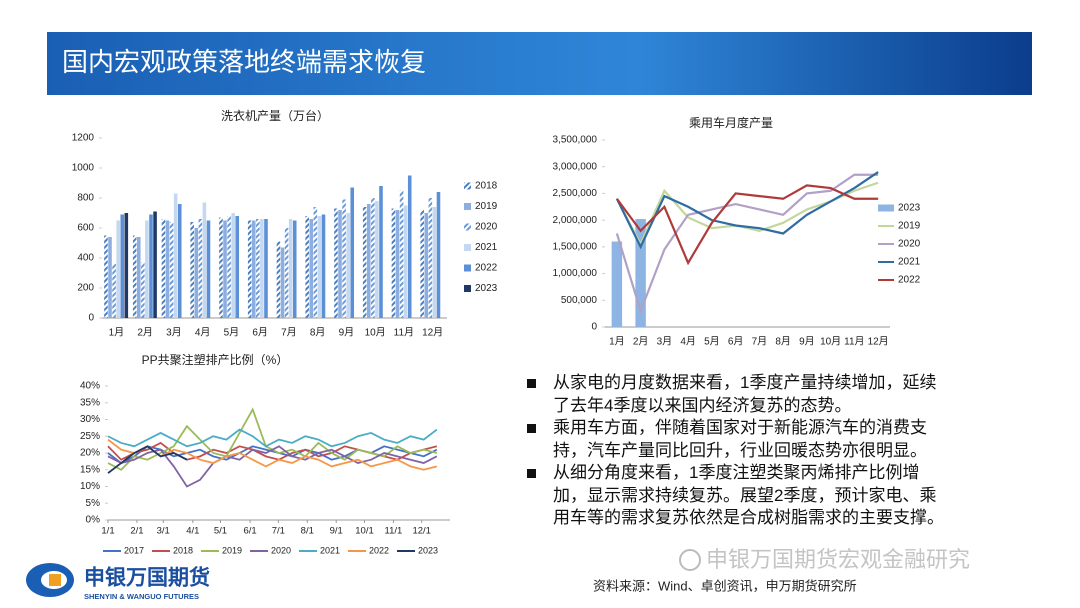 Image resolution: width=1080 pixels, height=608 pixels. Describe the element at coordinates (336, 531) in the screenshot. I see `x-tick-label: 9/1` at that location.